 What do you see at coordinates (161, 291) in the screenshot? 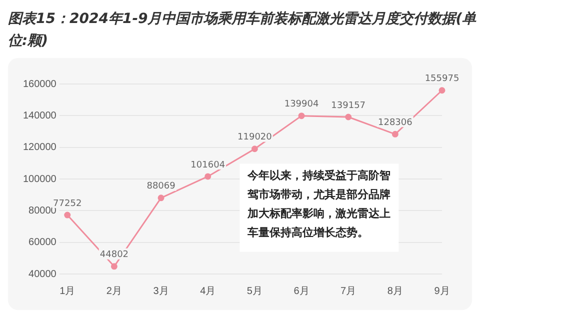
I see `x-tick-label: 3月` at bounding box center [161, 291].